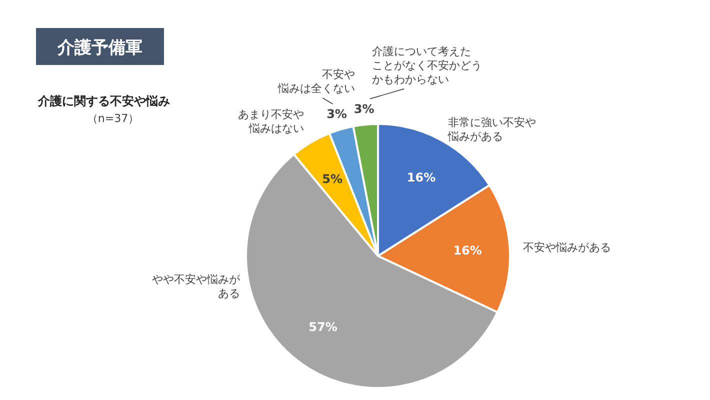  Describe the element at coordinates (196, 286) in the screenshot. I see `slice-label: やや不安や悩みがある` at that location.